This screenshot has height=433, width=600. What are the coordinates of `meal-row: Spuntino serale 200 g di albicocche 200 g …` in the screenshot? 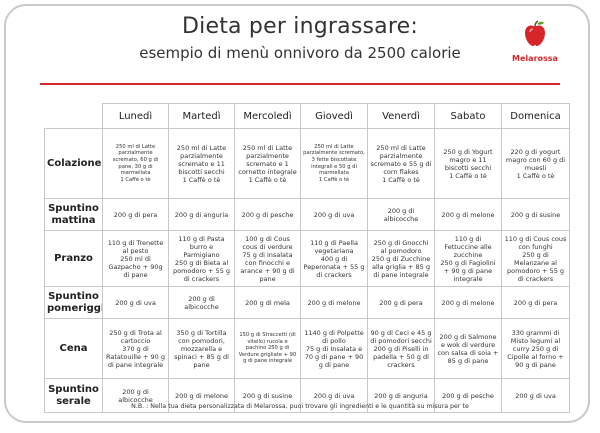 It's located at (307, 395).